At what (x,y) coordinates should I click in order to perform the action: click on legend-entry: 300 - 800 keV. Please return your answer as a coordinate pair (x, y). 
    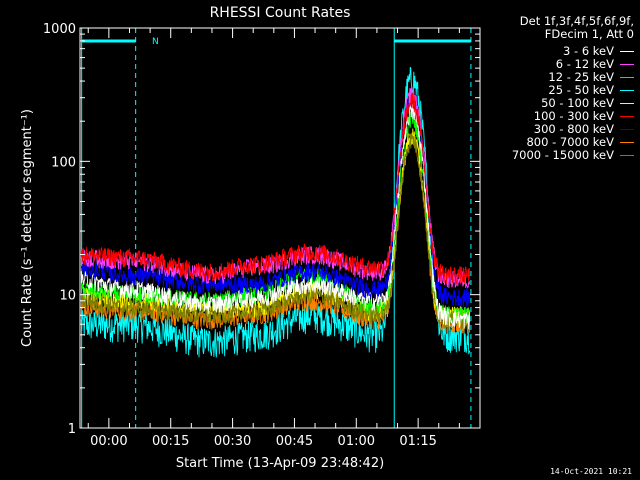
    Looking at the image, I should click on (584, 129).